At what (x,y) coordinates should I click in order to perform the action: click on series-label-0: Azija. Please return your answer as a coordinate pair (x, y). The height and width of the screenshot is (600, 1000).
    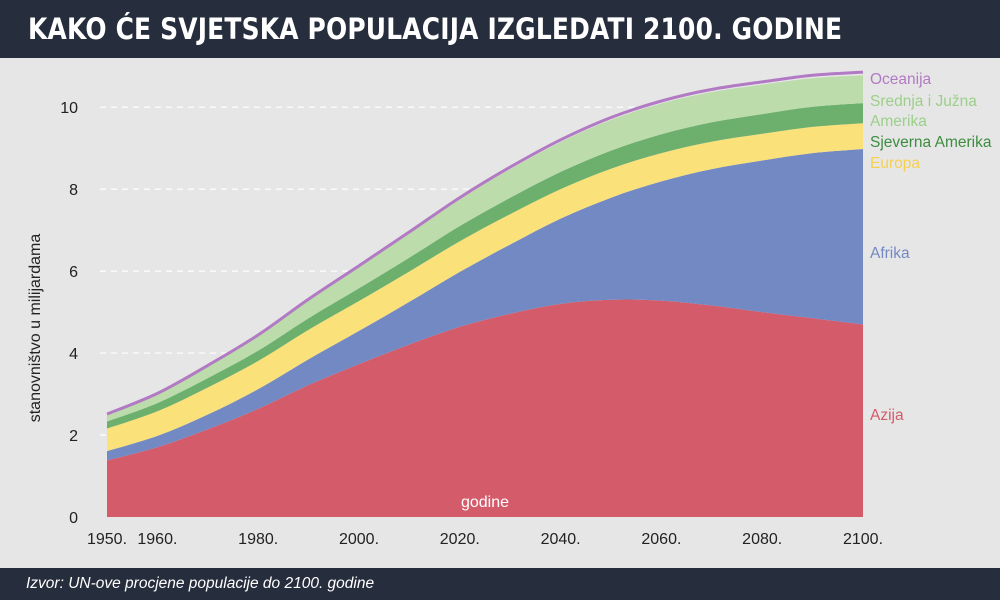
    Looking at the image, I should click on (887, 415).